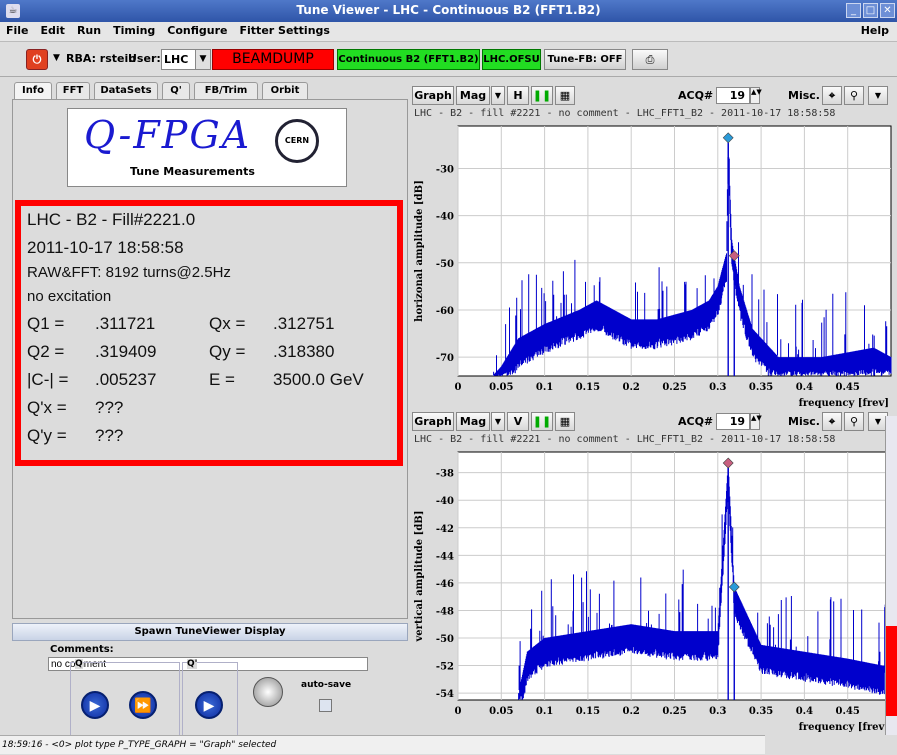  I want to click on top-mode-select: Mag, so click(473, 95).